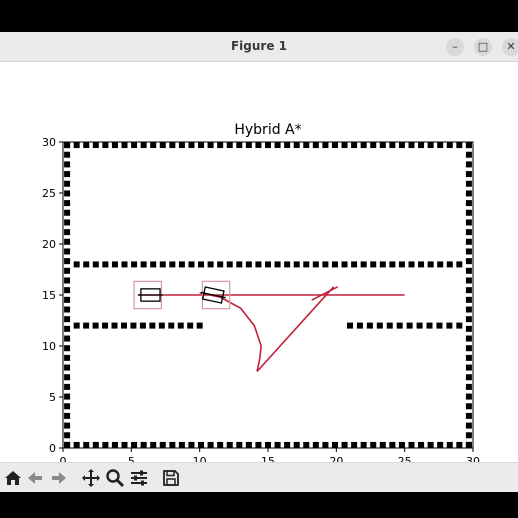 This screenshot has height=518, width=518. I want to click on save-icon, so click(171, 478).